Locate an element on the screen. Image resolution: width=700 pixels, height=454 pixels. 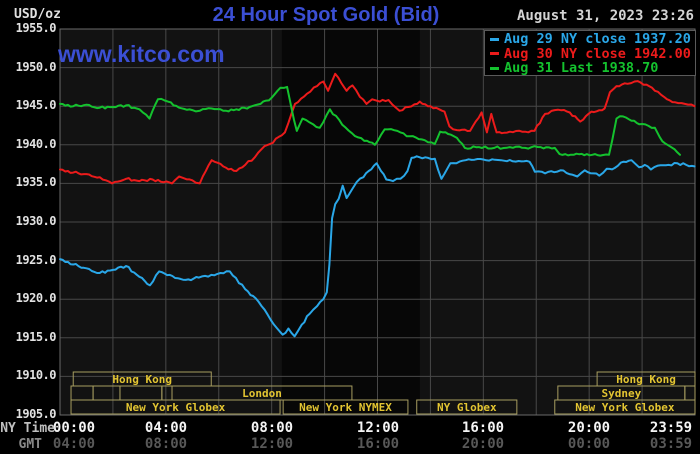
session-label: Sydney is located at coordinates (621, 393).